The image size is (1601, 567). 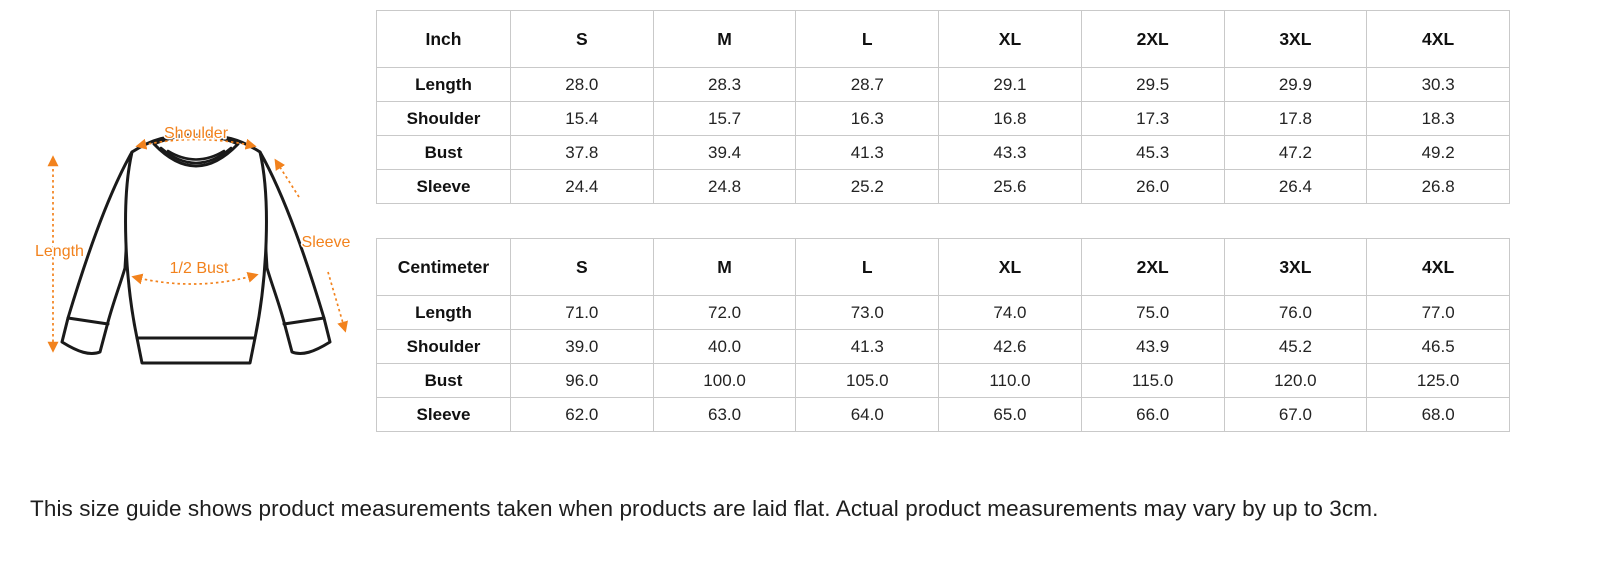 What do you see at coordinates (443, 39) in the screenshot?
I see `unit-header-cell: Inch` at bounding box center [443, 39].